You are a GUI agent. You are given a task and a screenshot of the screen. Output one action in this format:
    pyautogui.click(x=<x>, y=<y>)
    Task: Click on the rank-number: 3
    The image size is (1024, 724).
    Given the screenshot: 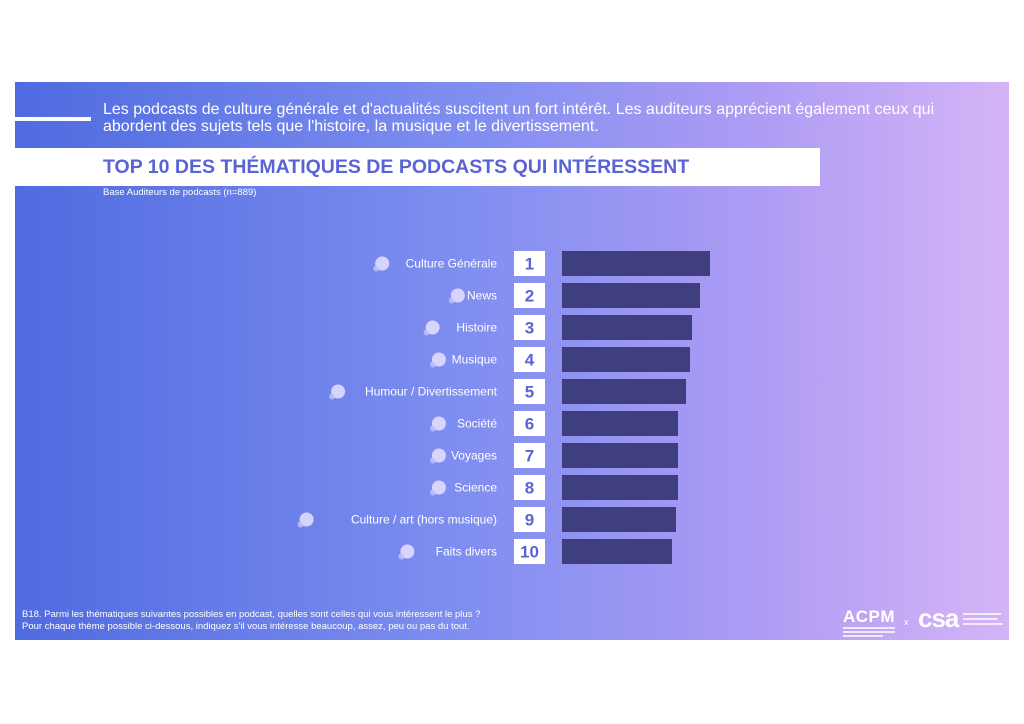 What is the action you would take?
    pyautogui.click(x=529, y=328)
    